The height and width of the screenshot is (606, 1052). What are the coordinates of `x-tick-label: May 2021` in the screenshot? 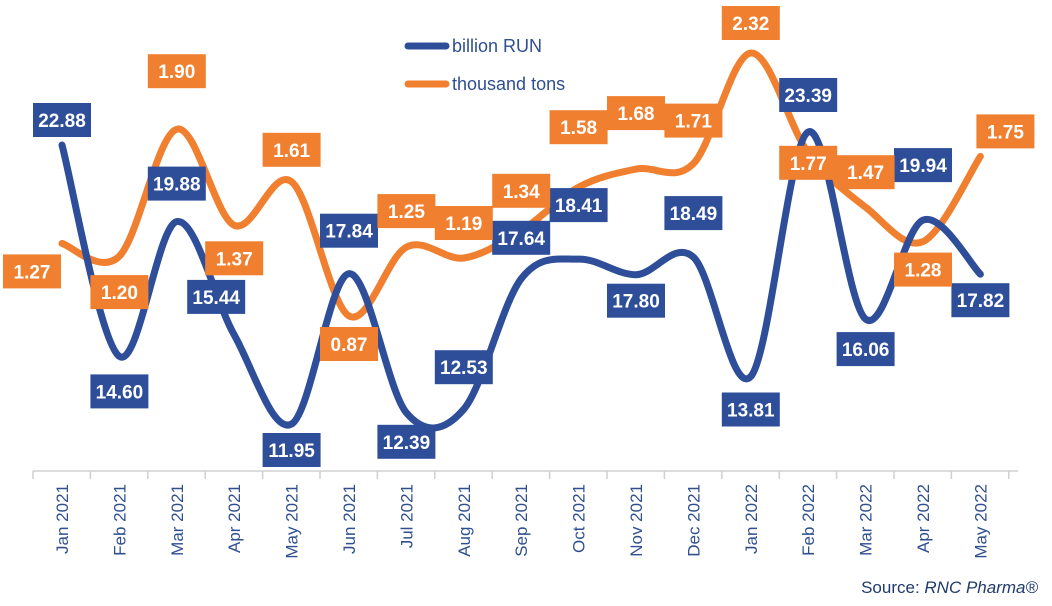 It's located at (292, 521).